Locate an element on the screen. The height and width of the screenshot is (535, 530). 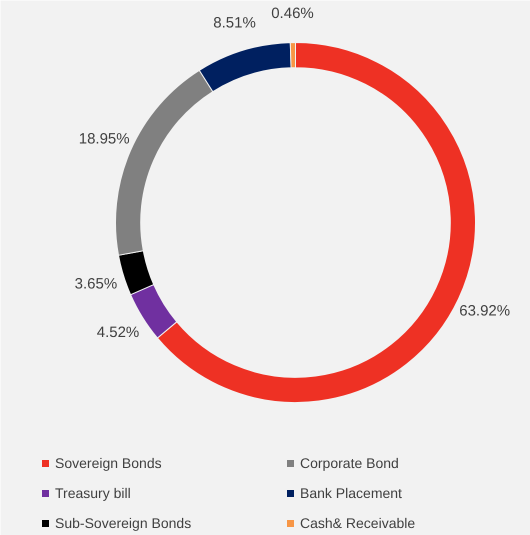
data-label: 8.51% is located at coordinates (234, 23).